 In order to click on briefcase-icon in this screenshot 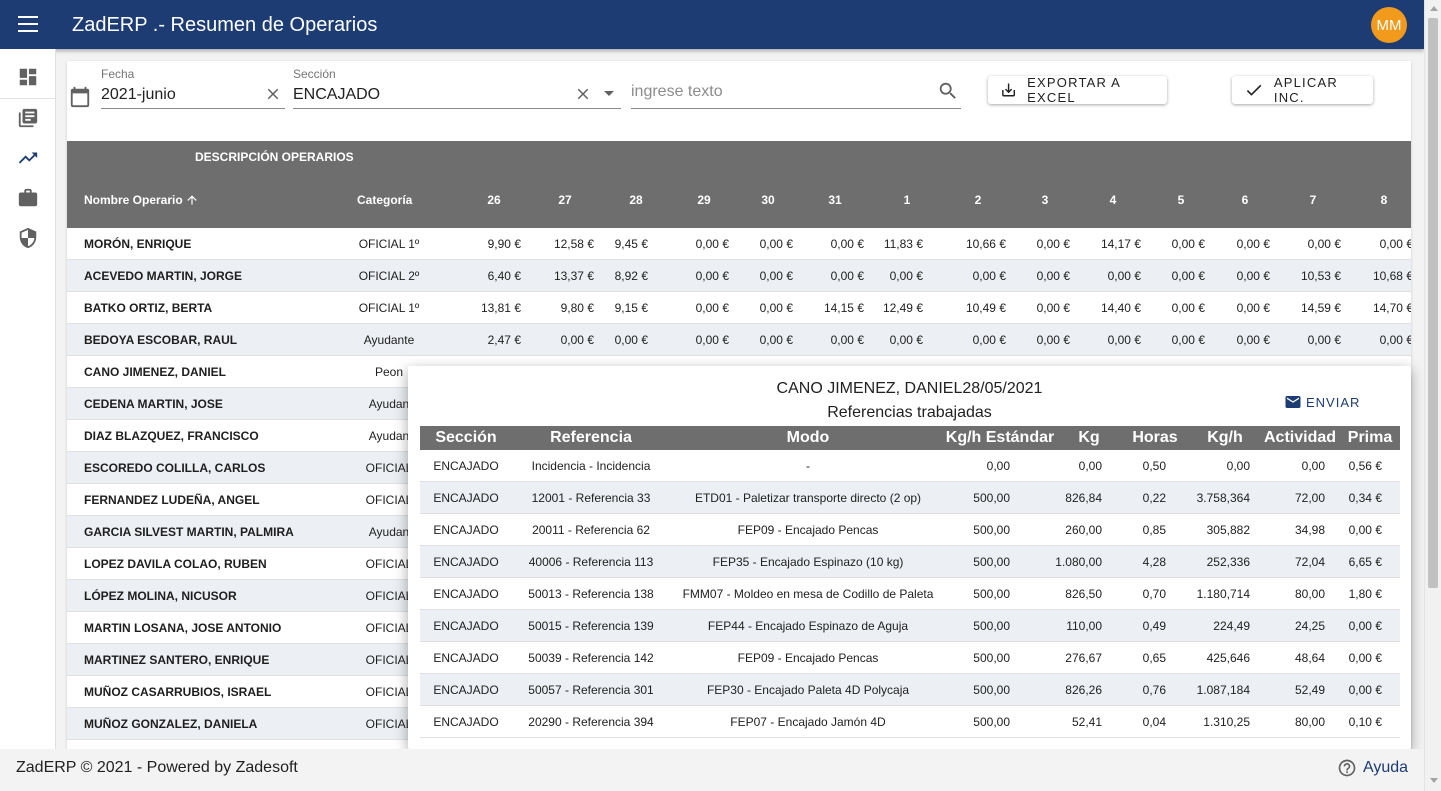, I will do `click(28, 198)`.